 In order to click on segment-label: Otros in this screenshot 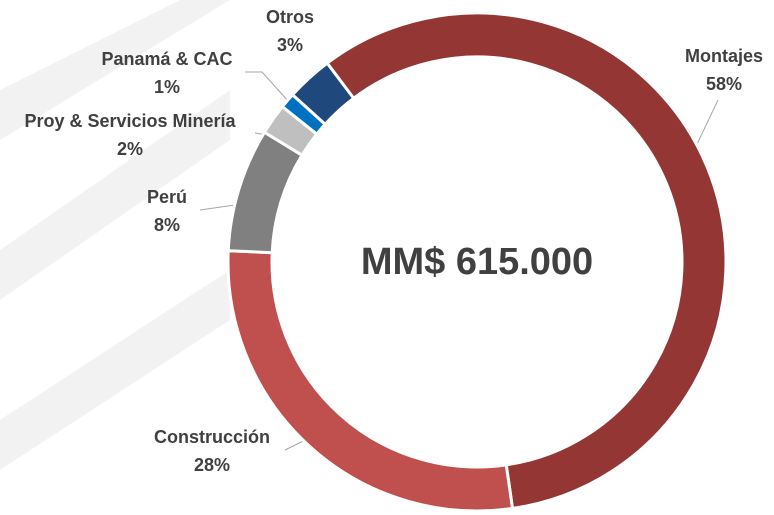, I will do `click(290, 17)`.